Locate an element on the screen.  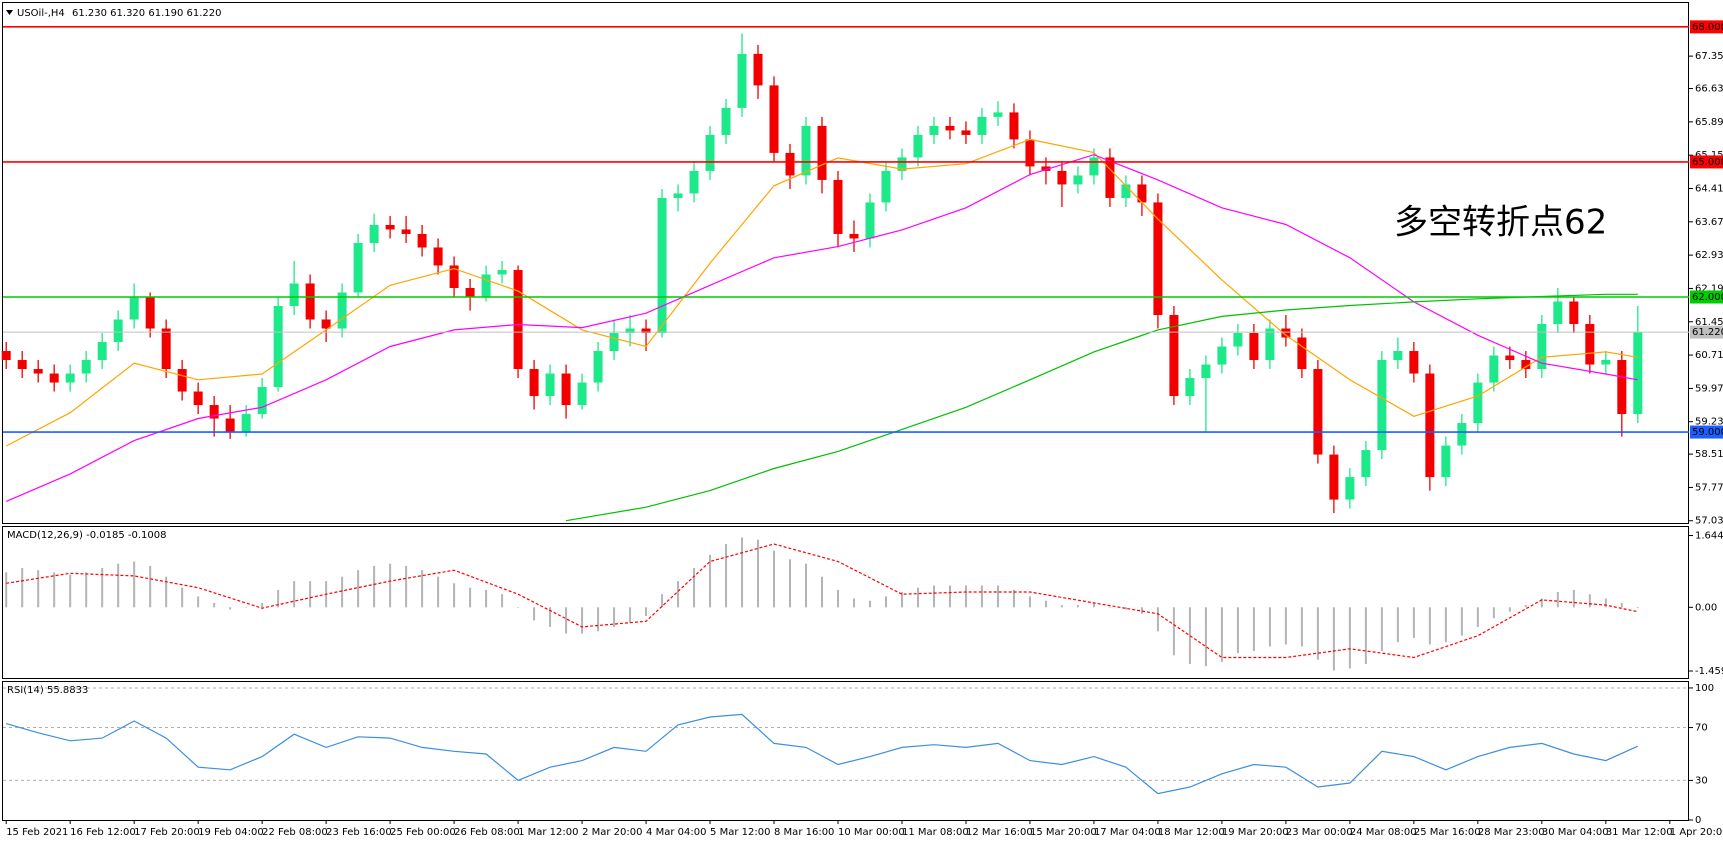
level-label: 62.000 is located at coordinates (1707, 297).